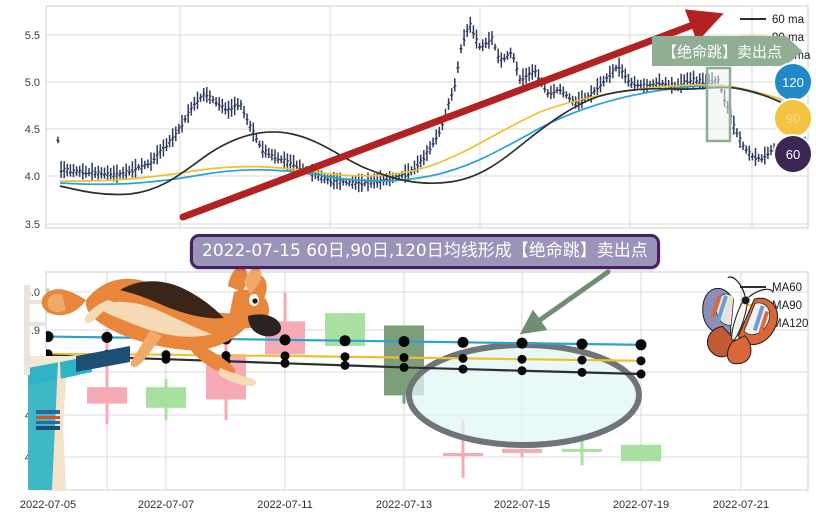  What do you see at coordinates (793, 82) in the screenshot?
I see `ma120-badge: 120` at bounding box center [793, 82].